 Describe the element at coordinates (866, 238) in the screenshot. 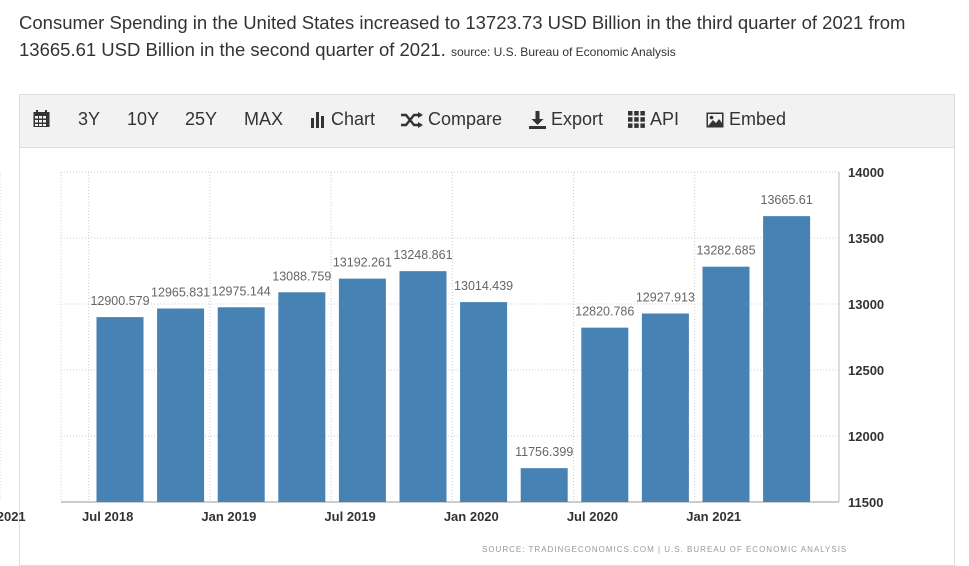

I see `y-tick-label: 13500` at that location.